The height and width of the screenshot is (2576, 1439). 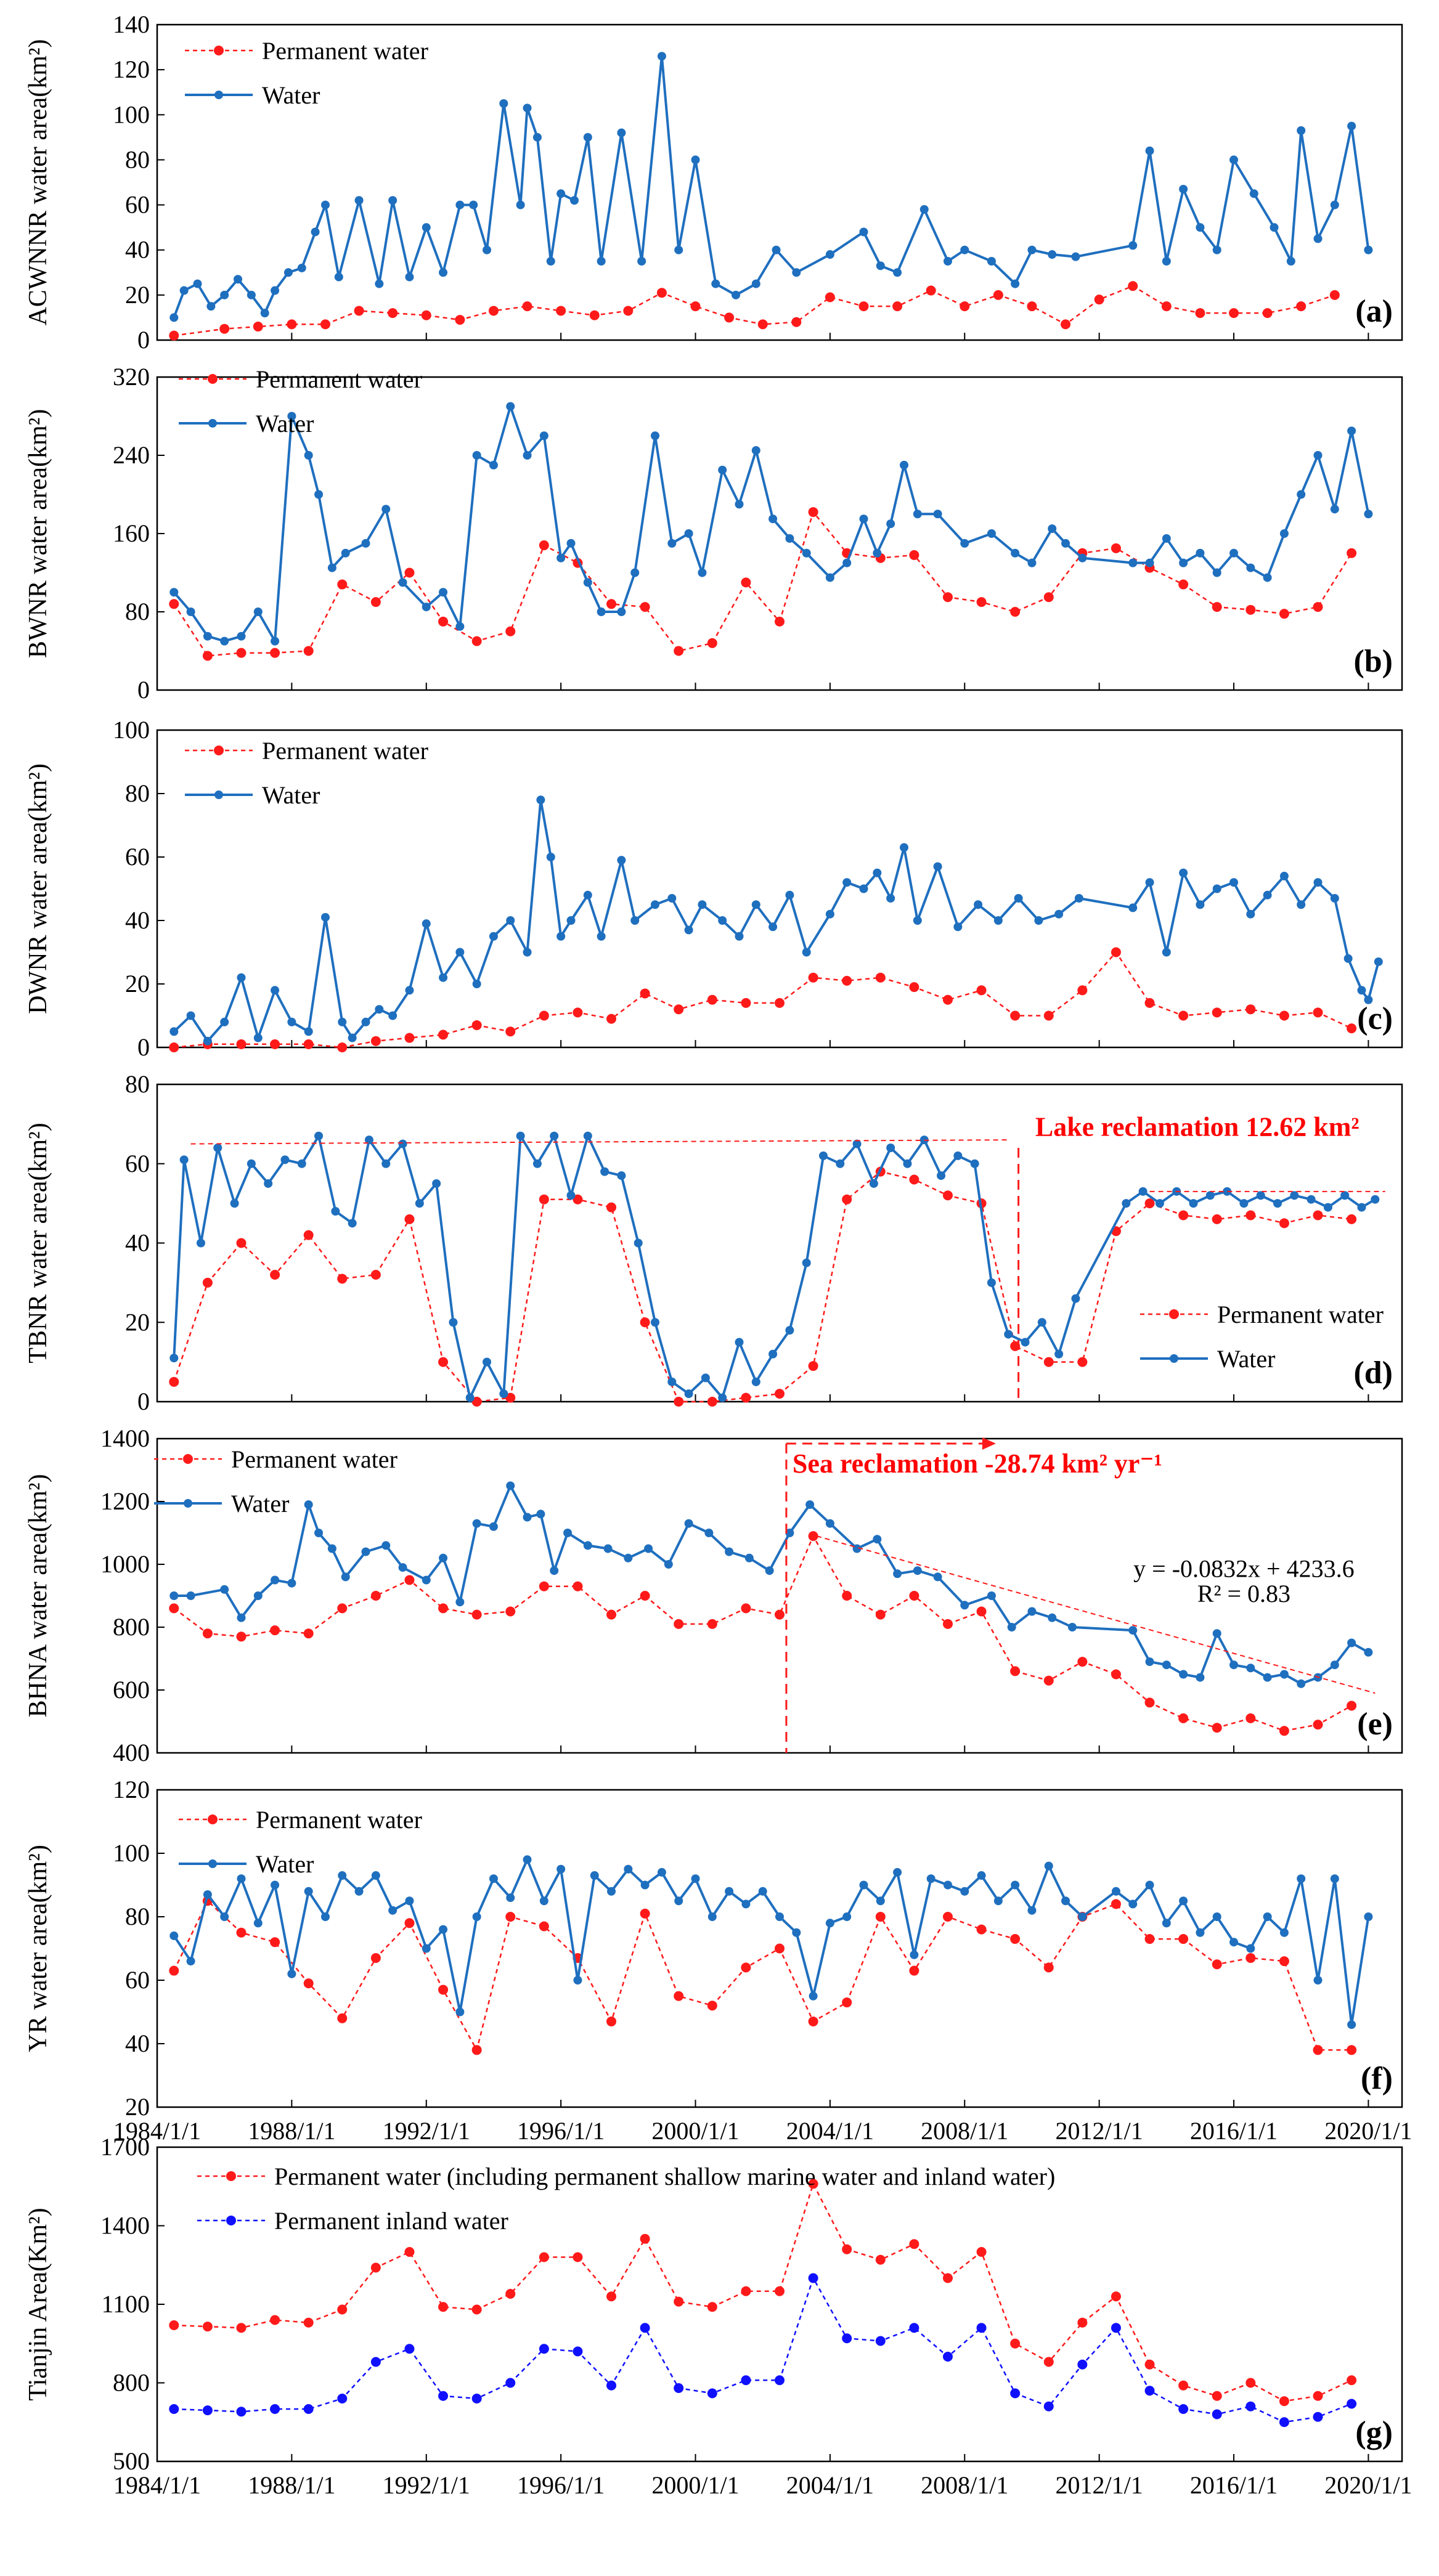 What do you see at coordinates (260, 1504) in the screenshot?
I see `legend-label-water: Water` at bounding box center [260, 1504].